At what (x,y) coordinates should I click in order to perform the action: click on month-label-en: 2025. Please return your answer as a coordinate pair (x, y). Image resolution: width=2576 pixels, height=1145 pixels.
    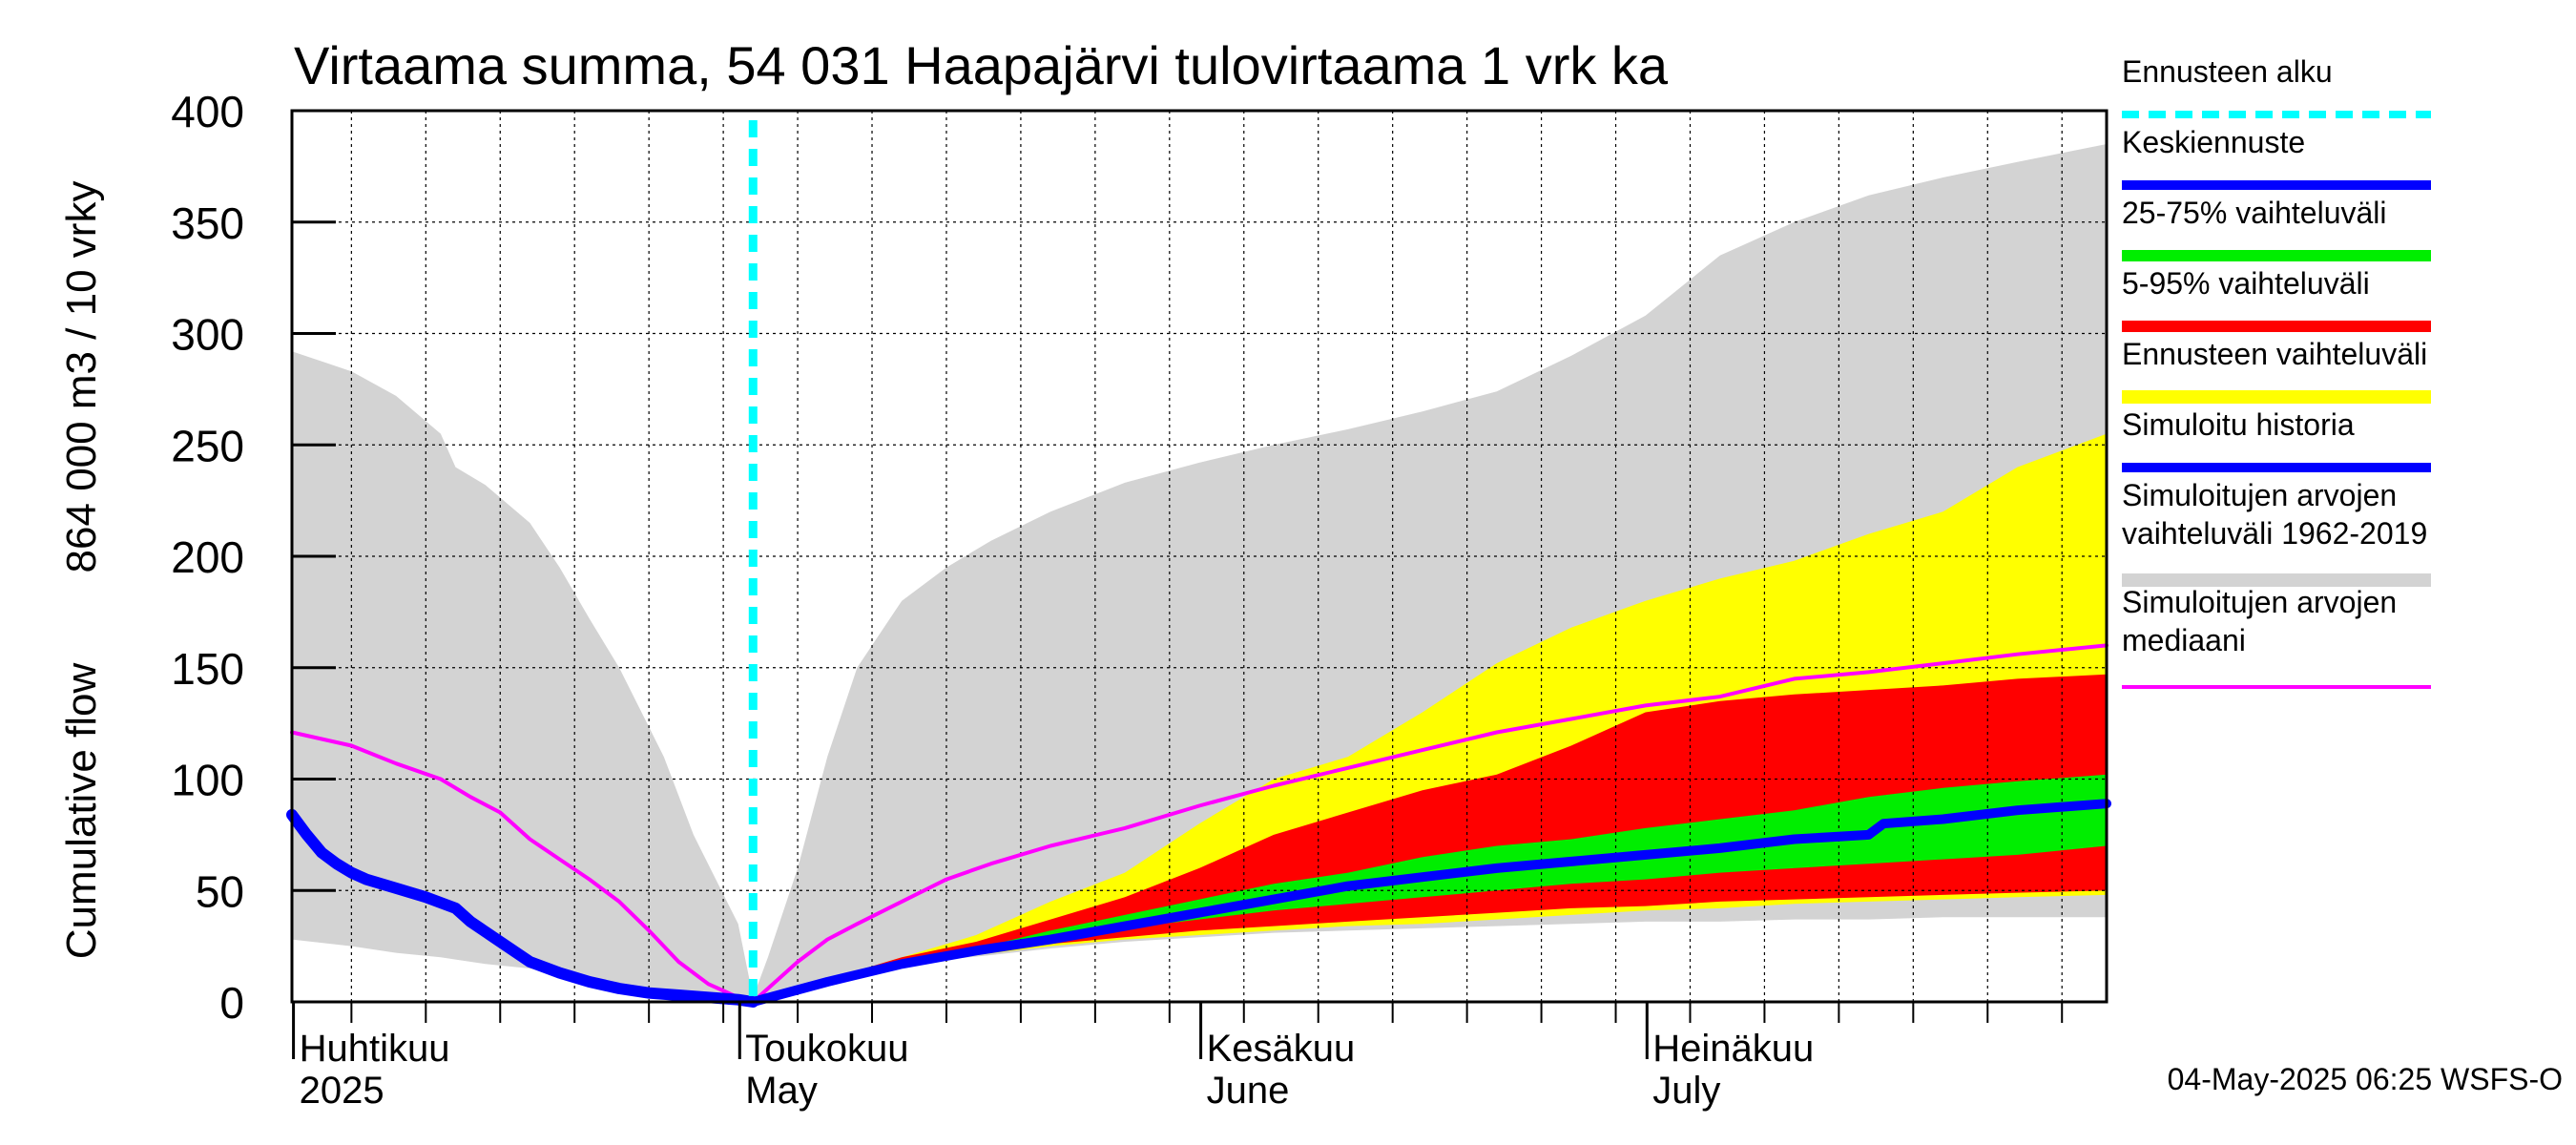
    Looking at the image, I should click on (342, 1091).